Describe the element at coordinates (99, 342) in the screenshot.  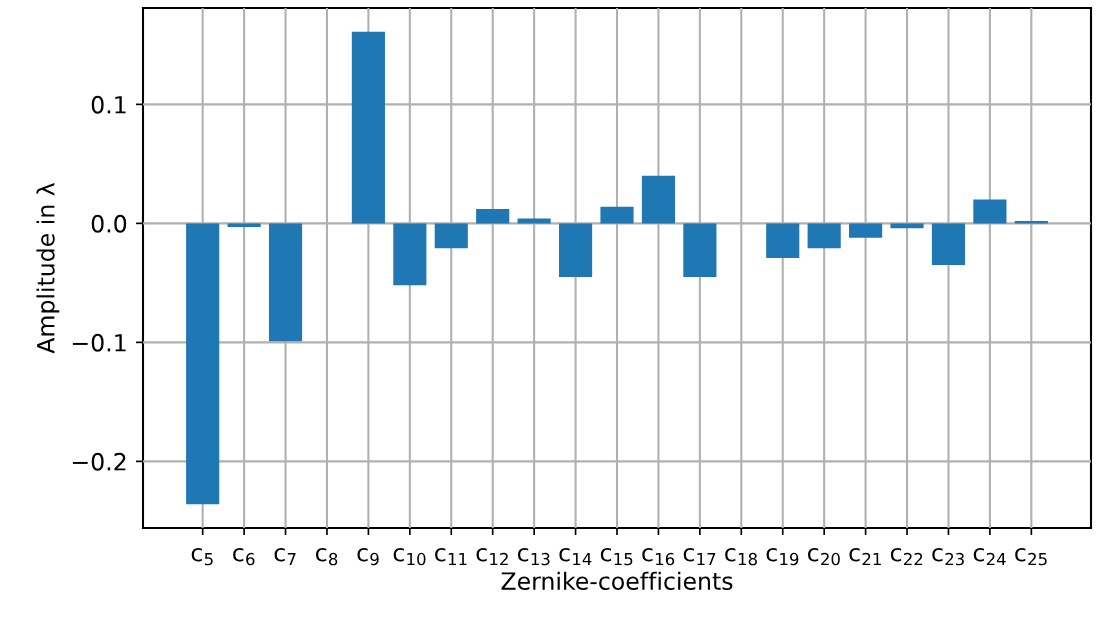
I see `y-tick-label: −0.1` at that location.